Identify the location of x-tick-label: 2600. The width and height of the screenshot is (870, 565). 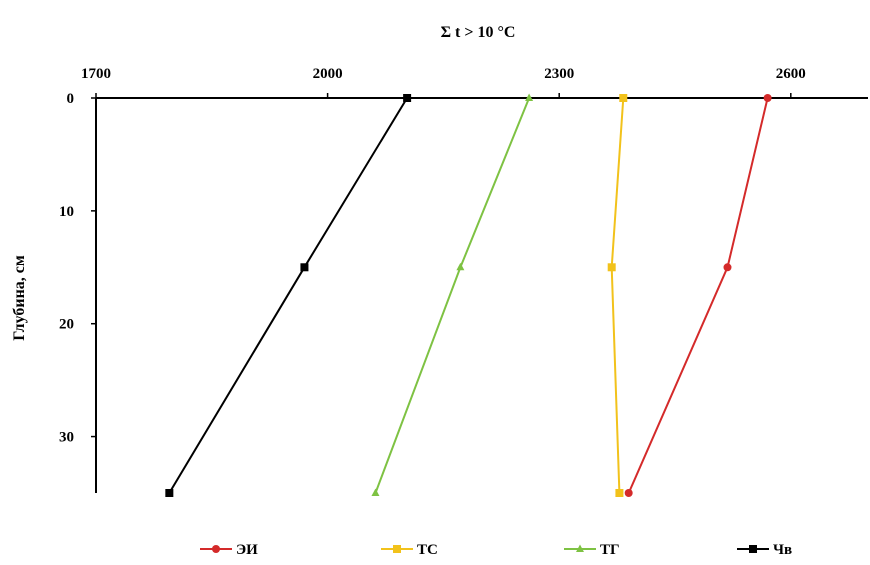
(791, 74).